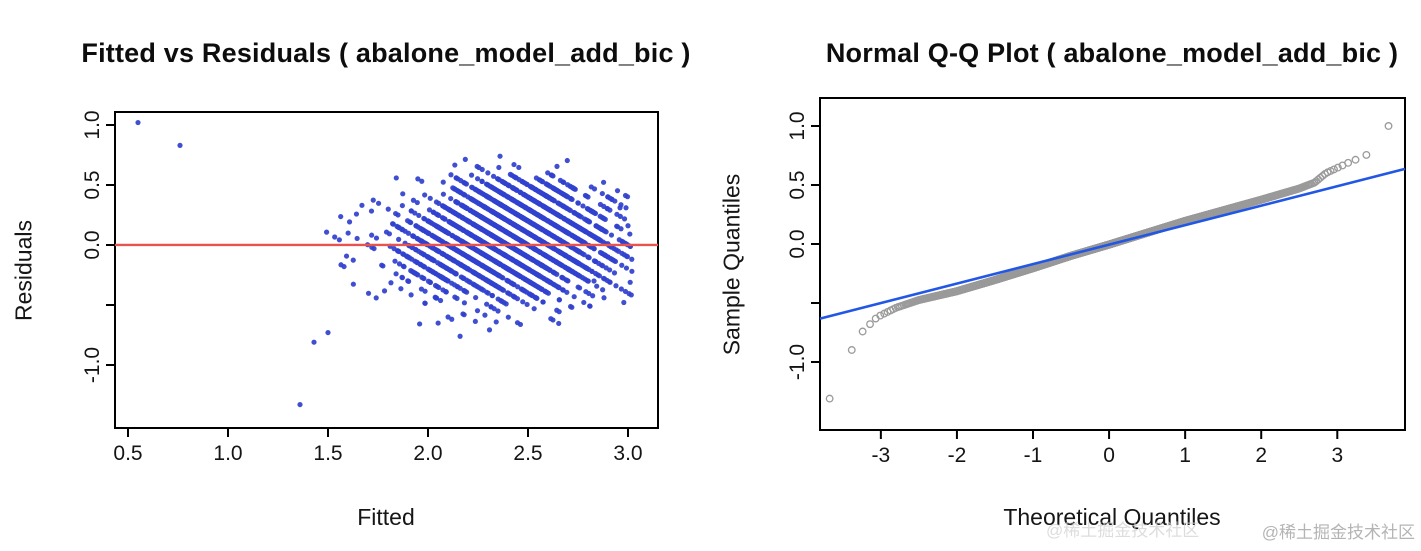  What do you see at coordinates (1337, 455) in the screenshot?
I see `x-tick-label: 3` at bounding box center [1337, 455].